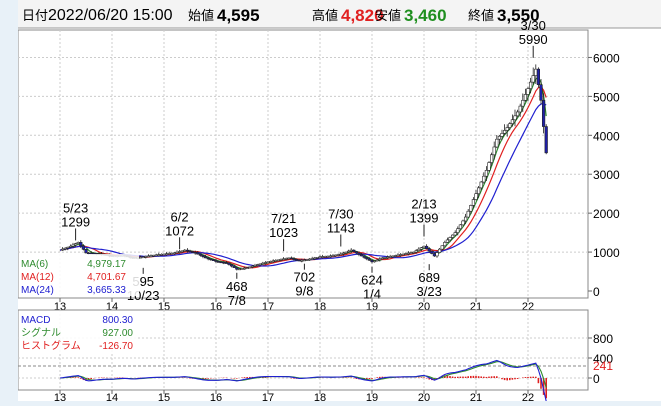  What do you see at coordinates (303, 380) in the screenshot?
I see `macd-lines` at bounding box center [303, 380].